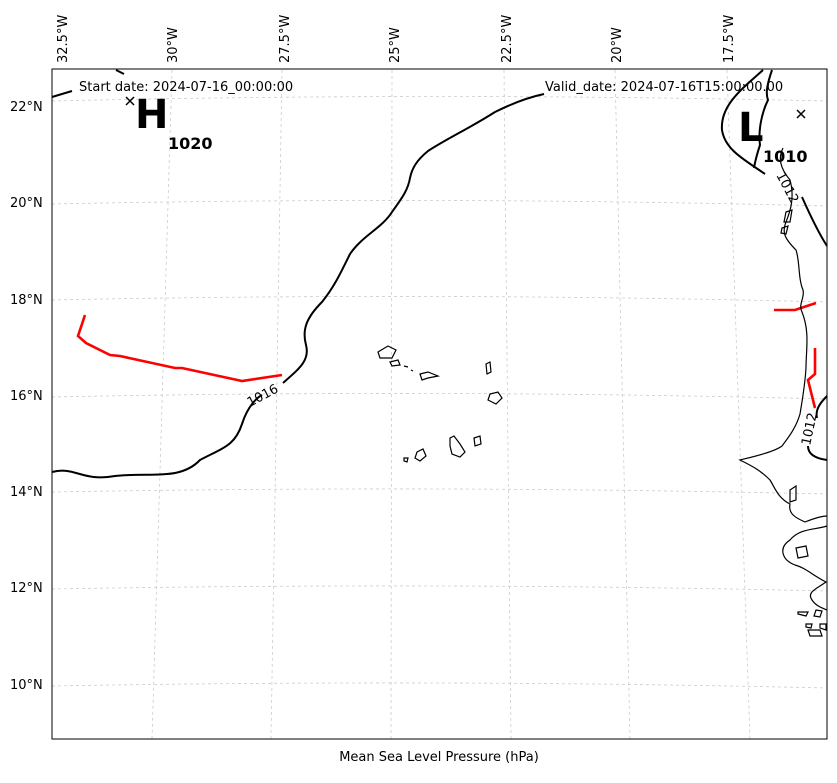 Image resolution: width=837 pixels, height=783 pixels. What do you see at coordinates (439, 396) in the screenshot?
I see `parallel-16n` at bounding box center [439, 396].